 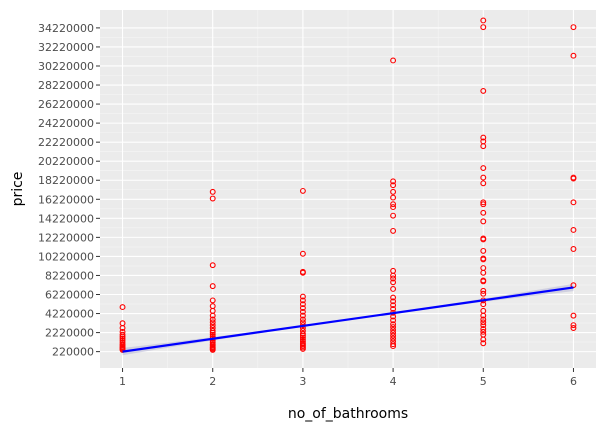 What do you see at coordinates (73, 352) in the screenshot?
I see `y-tick-label: 220000` at bounding box center [73, 352].